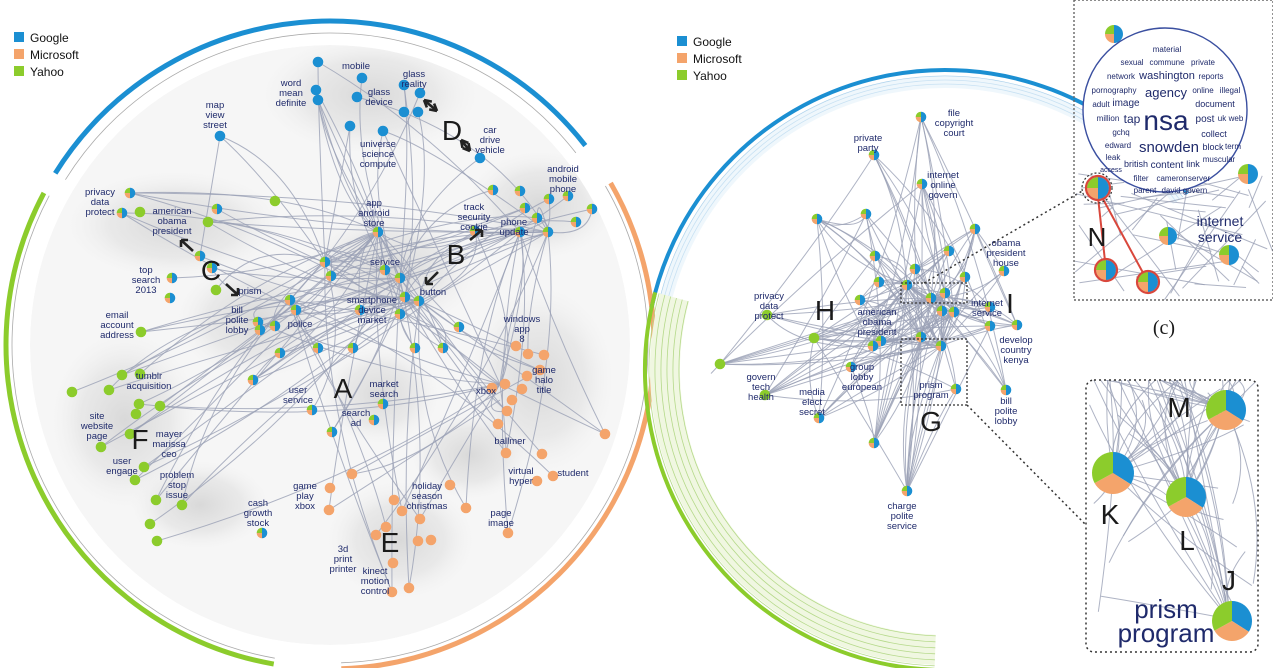  Describe the element at coordinates (1113, 473) in the screenshot. I see `topic-node-K` at that location.